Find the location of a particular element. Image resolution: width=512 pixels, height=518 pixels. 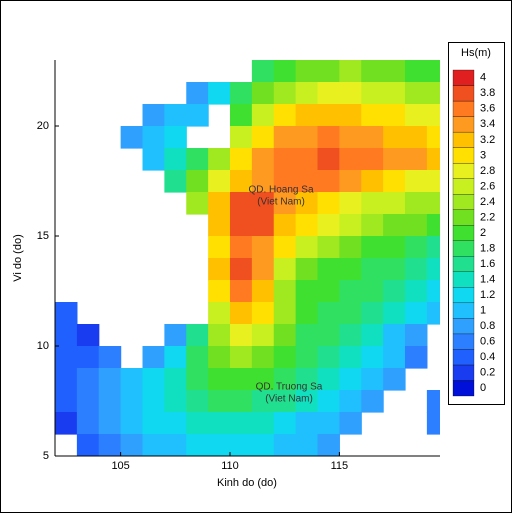

colorbar-label: 2.4 is located at coordinates (487, 202).